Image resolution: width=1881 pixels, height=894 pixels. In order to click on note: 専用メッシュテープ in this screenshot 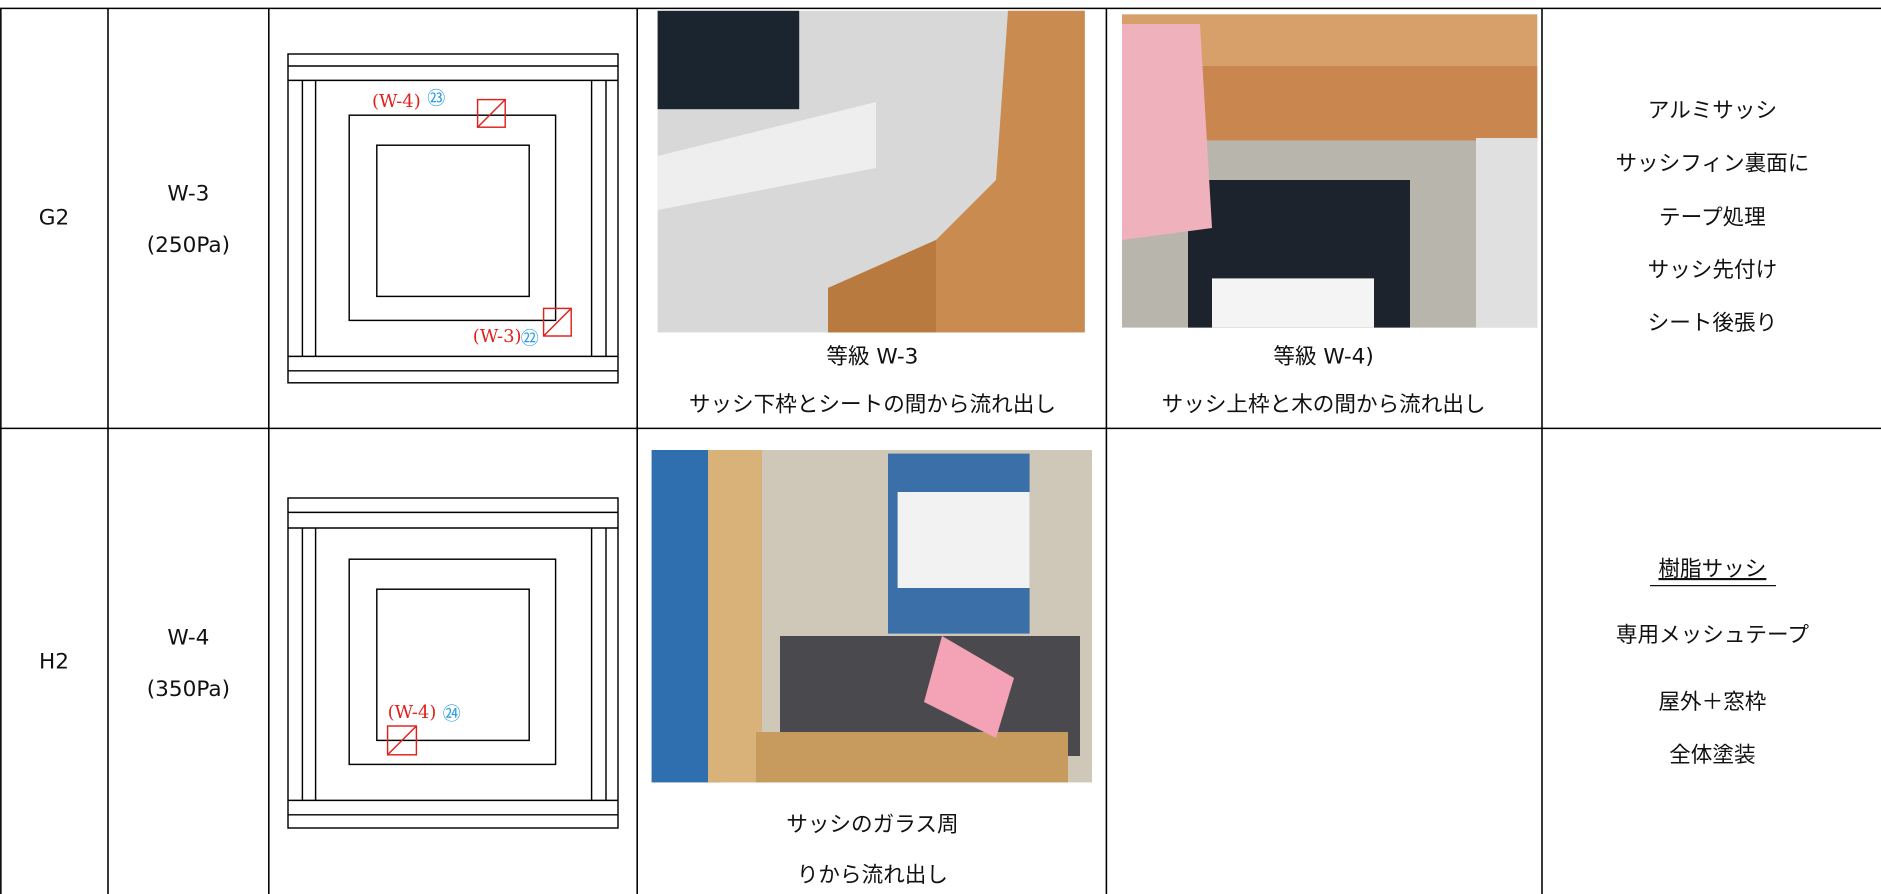, I will do `click(1712, 635)`.